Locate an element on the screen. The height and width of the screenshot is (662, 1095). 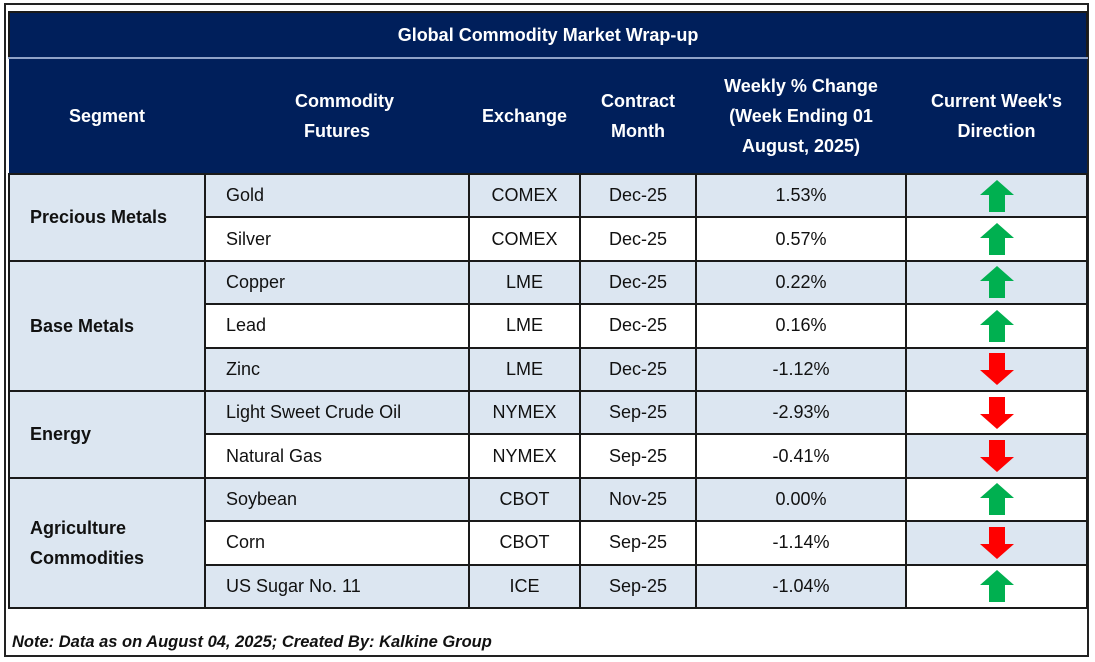
weekly-change-cell: -1.14% is located at coordinates (801, 543).